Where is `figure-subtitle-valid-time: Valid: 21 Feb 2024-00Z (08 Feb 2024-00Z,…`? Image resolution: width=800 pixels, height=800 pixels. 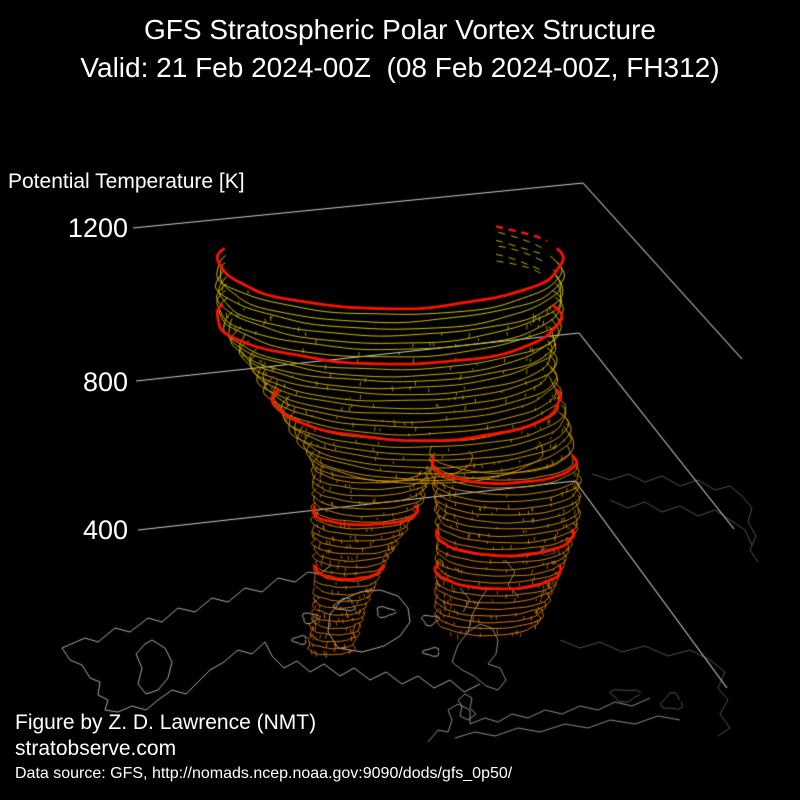 figure-subtitle-valid-time: Valid: 21 Feb 2024-00Z (08 Feb 2024-00Z,… is located at coordinates (400, 67).